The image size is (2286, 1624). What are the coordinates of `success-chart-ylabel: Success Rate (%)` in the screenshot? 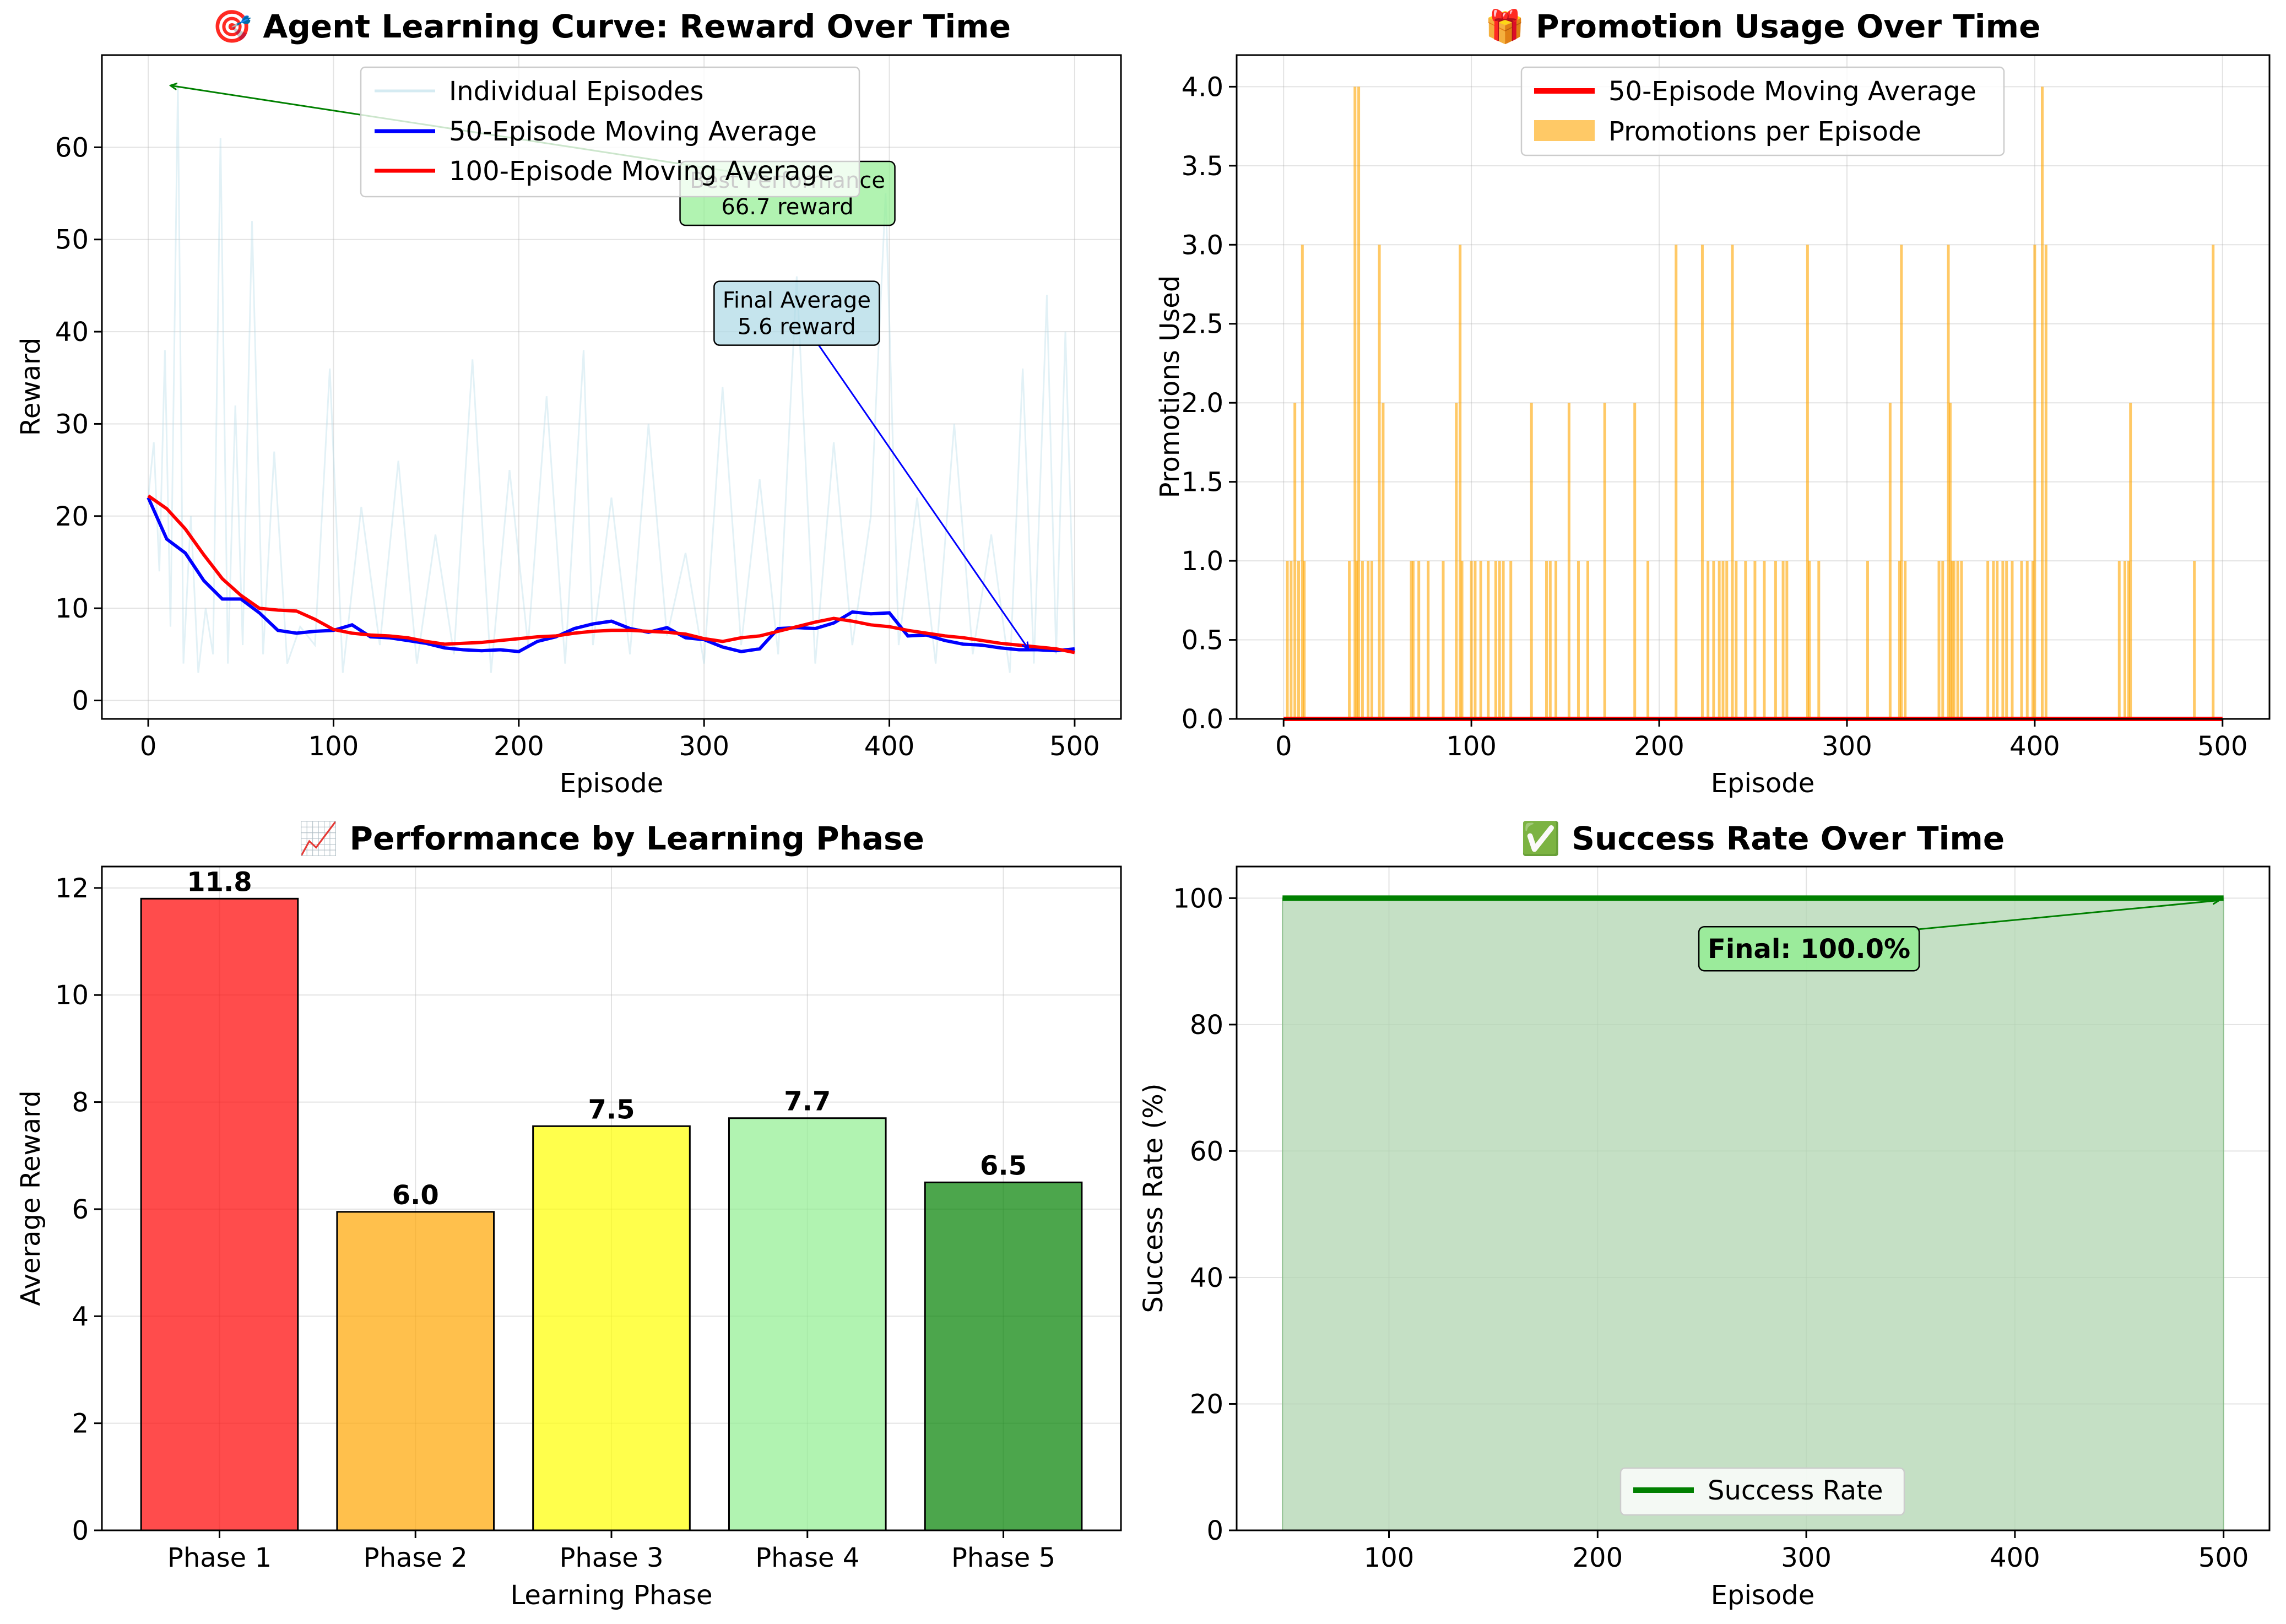 It's located at (1153, 1199).